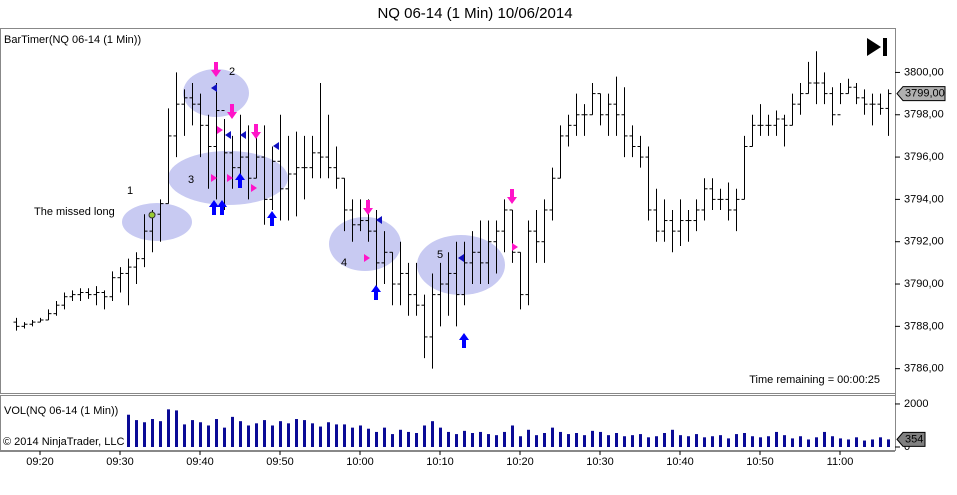 This screenshot has width=957, height=495. I want to click on chart-title: NQ 06-14 (1 Min) 10/06/2014, so click(474, 13).